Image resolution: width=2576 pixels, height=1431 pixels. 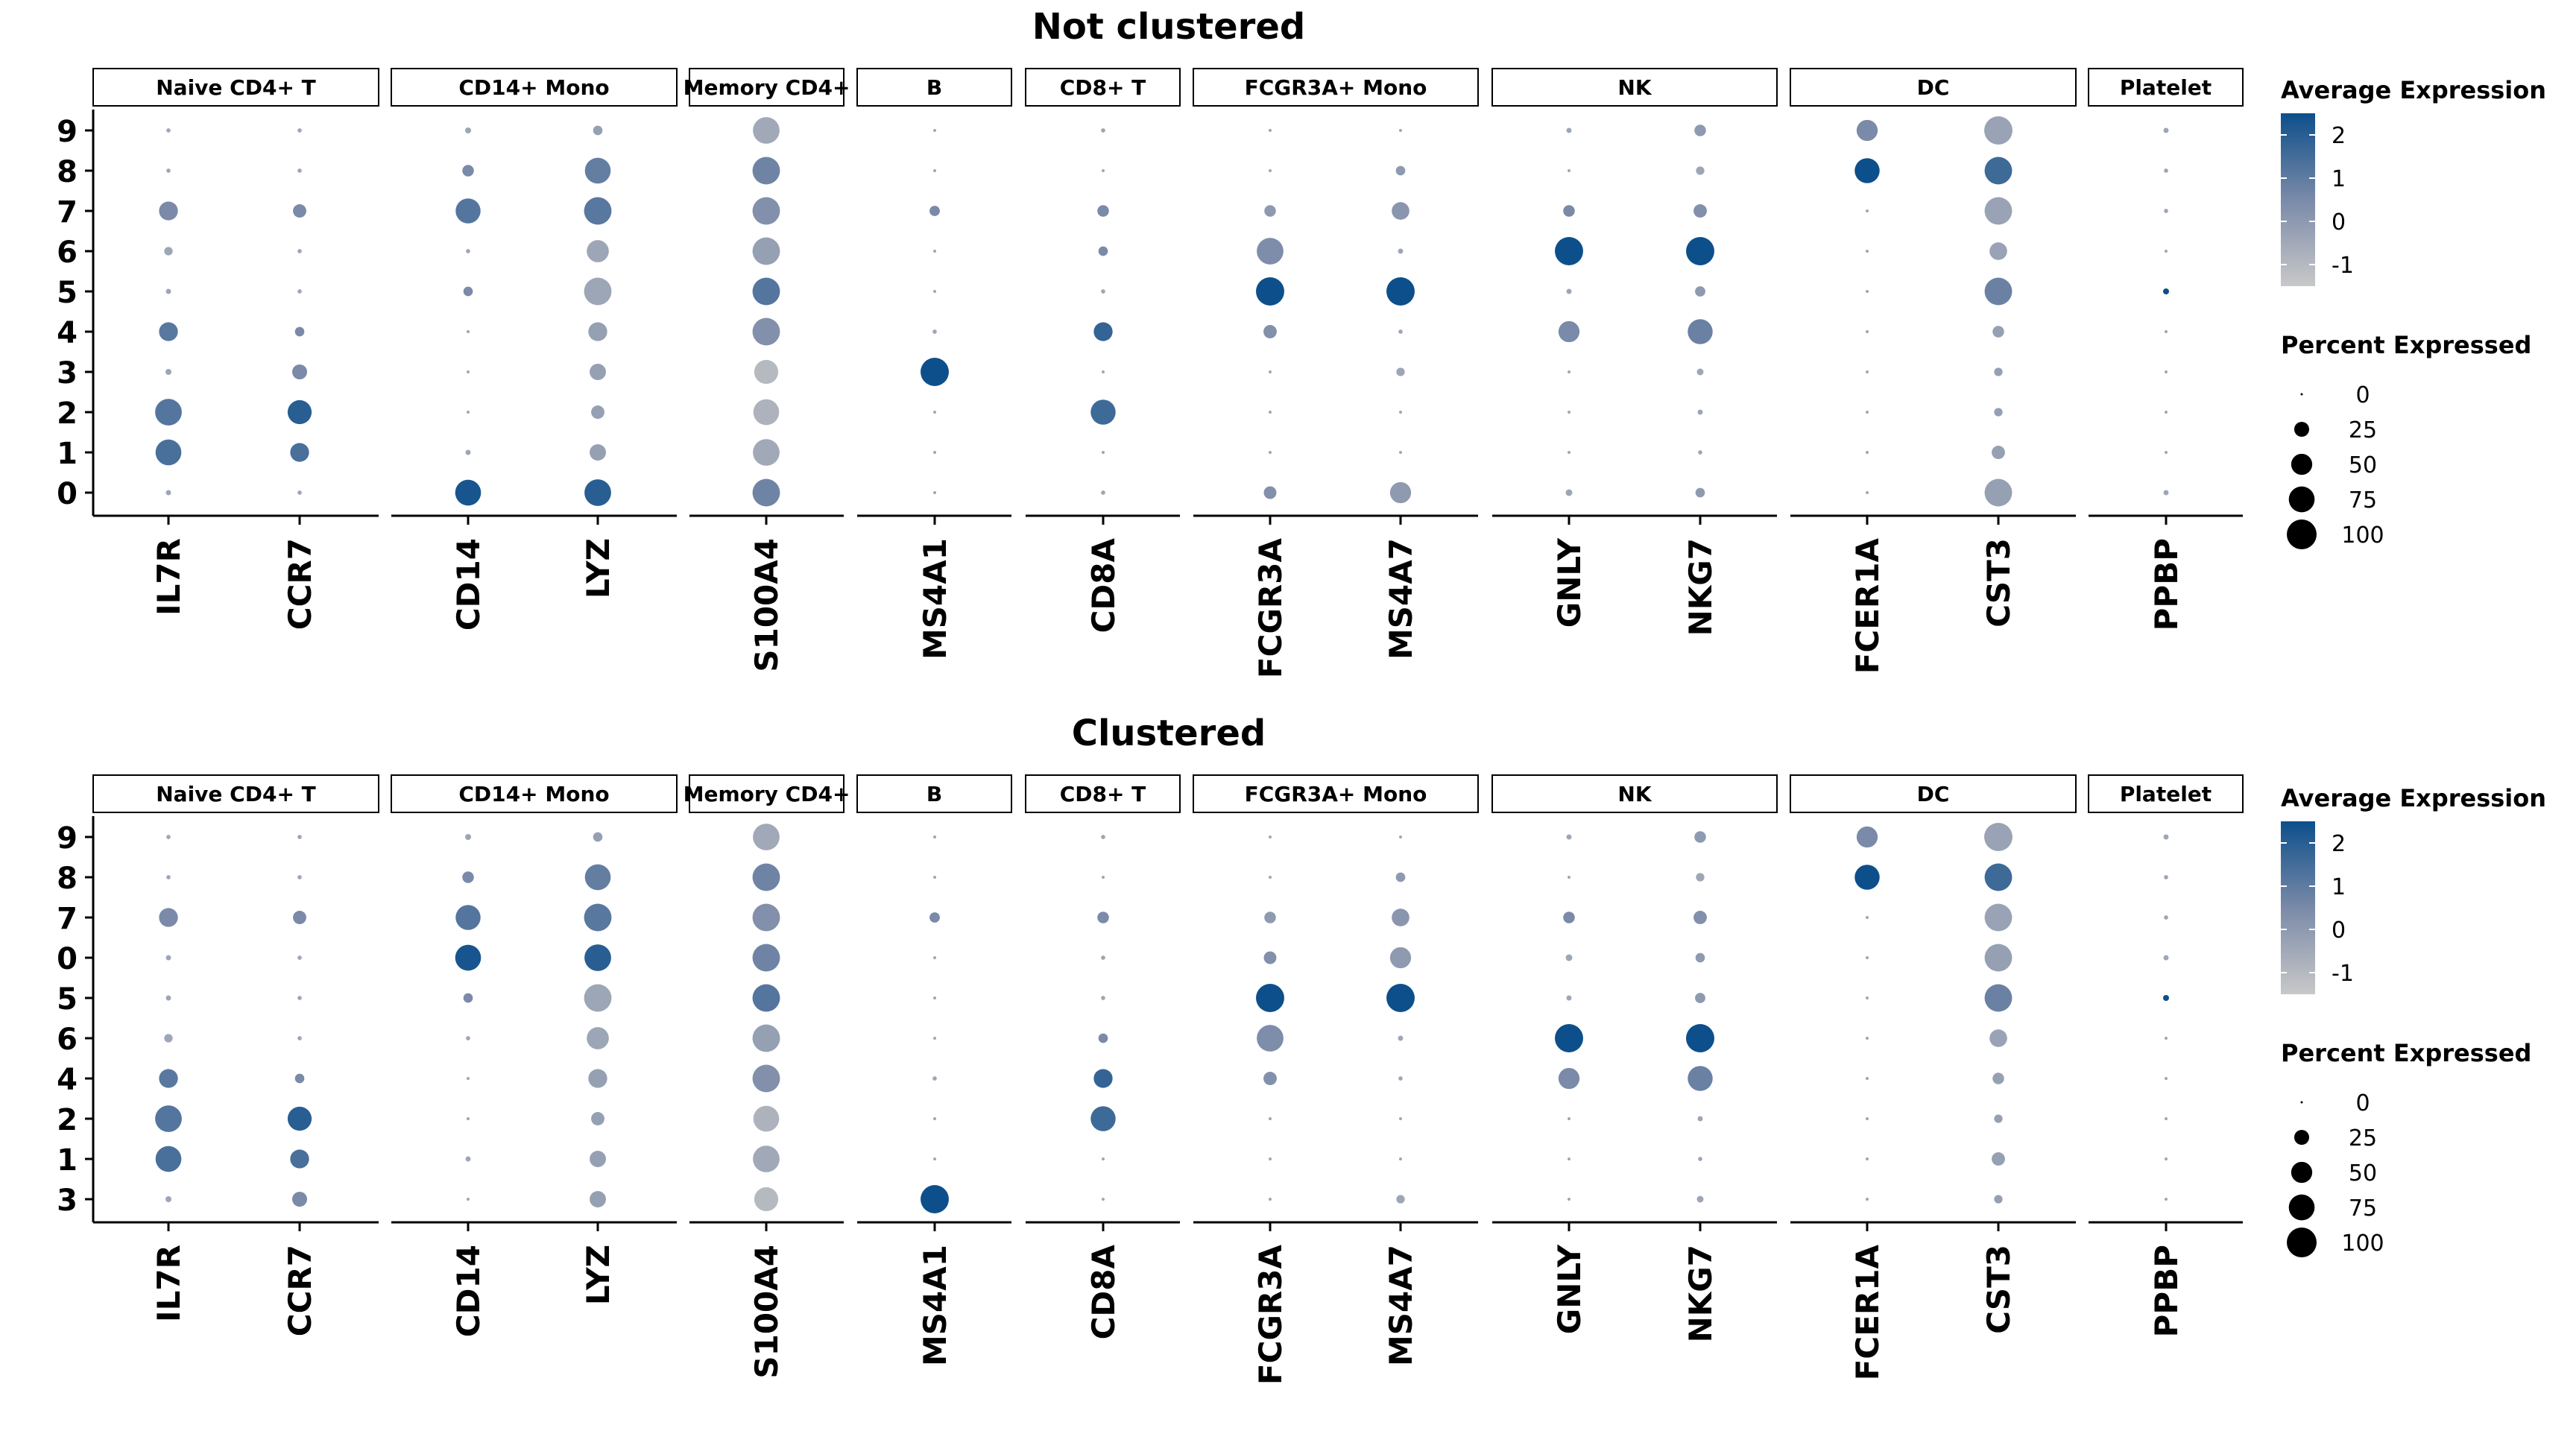 I want to click on y-tick-label: 7, so click(x=67, y=919).